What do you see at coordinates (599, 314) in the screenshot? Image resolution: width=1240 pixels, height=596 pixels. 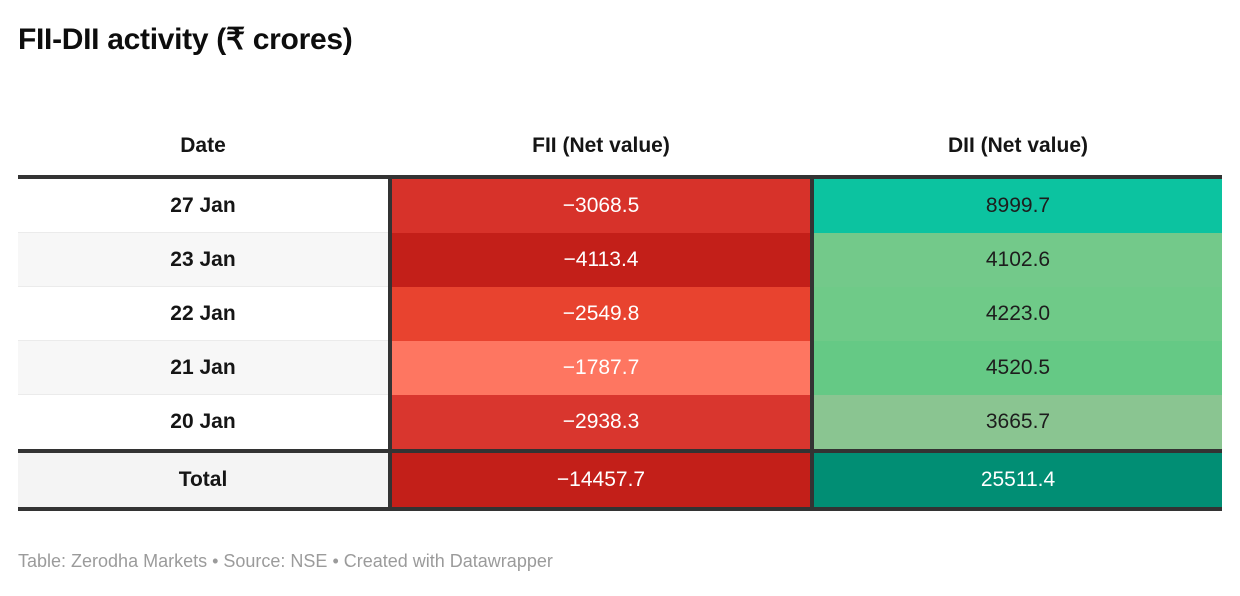 I see `fii-value-cell: −2549.8` at bounding box center [599, 314].